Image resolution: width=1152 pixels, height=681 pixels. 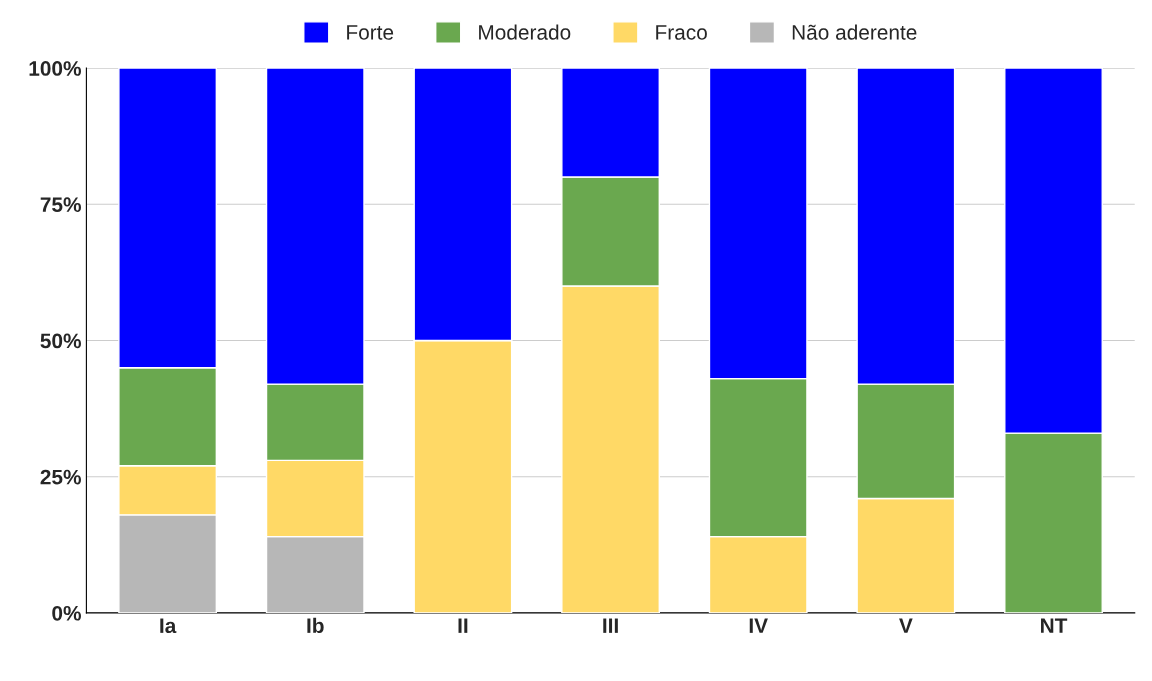 I want to click on x-tick-label: Ib, so click(x=315, y=625).